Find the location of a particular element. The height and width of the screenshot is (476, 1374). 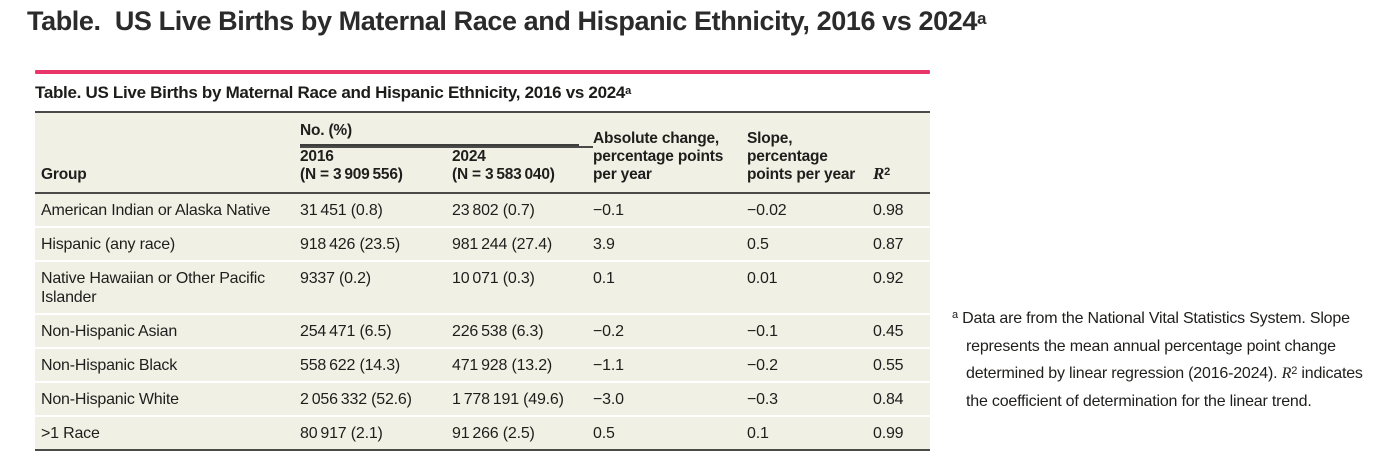

col-header-2016-n: (N = 3 909 556) is located at coordinates (351, 174).